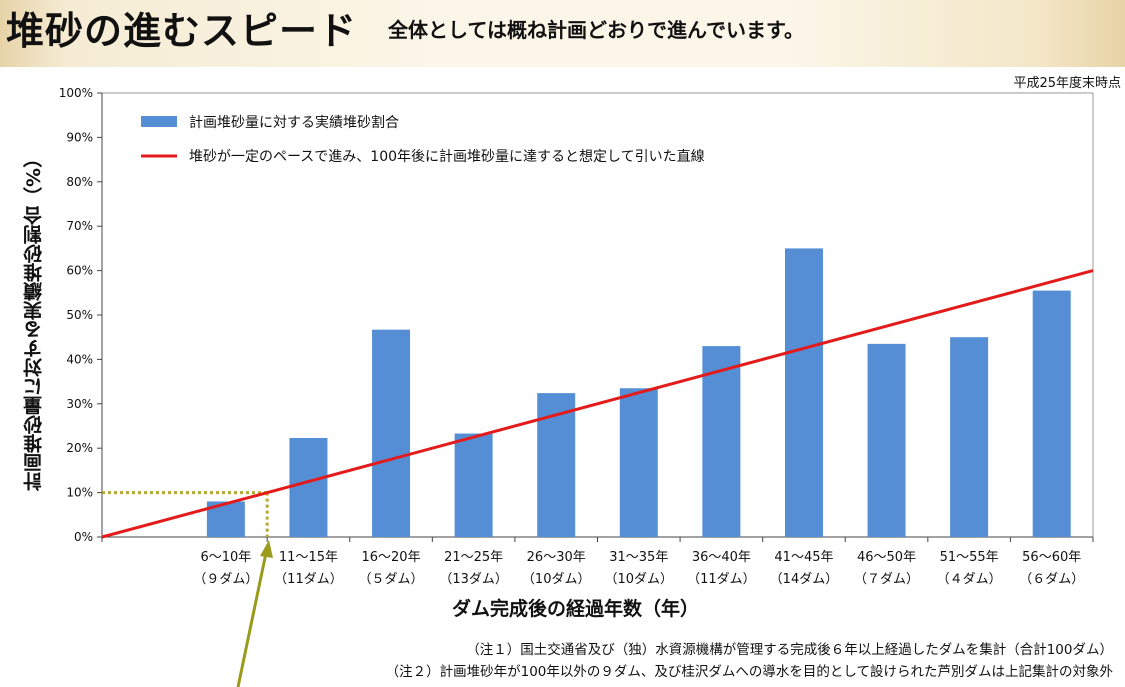 The image size is (1125, 687). I want to click on page-title: 堆砂の進むスピード, so click(182, 31).